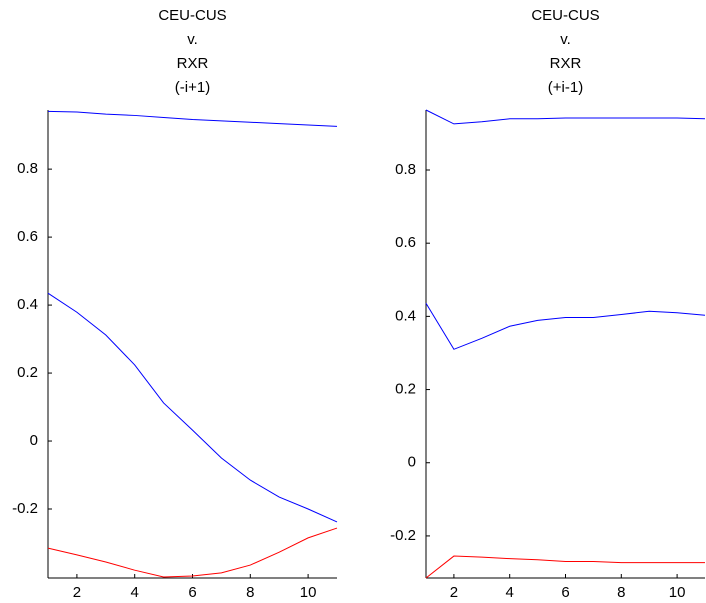 This screenshot has height=603, width=706. What do you see at coordinates (192, 87) in the screenshot?
I see `chart-title: (-i+1)` at bounding box center [192, 87].